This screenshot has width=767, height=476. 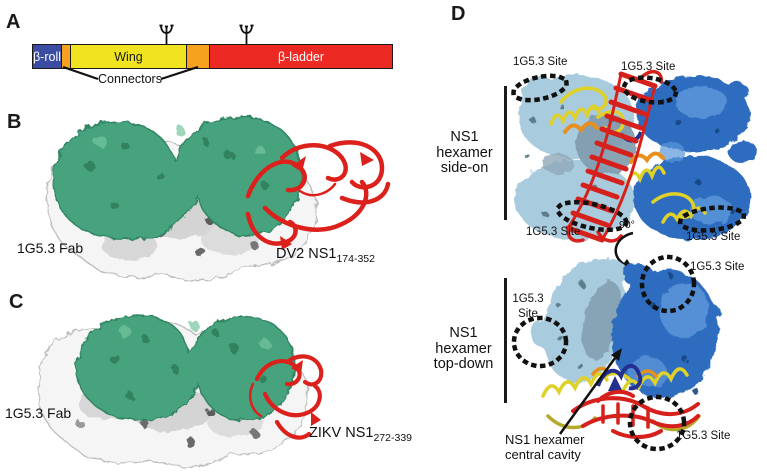 I want to click on panel-c-ns1-name: ZIKV NS1, so click(x=341, y=433).